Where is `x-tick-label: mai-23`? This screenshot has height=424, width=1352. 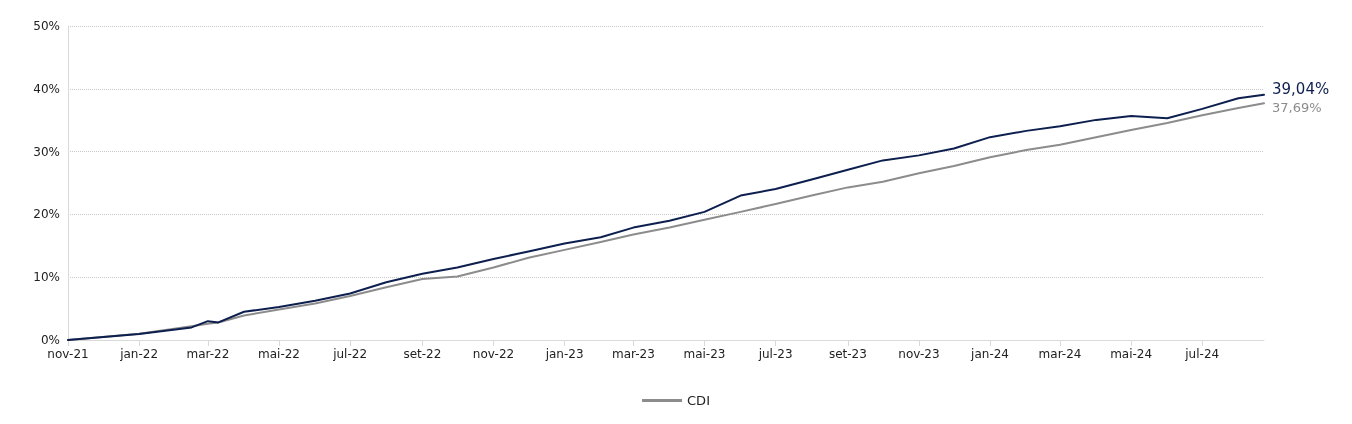 x-tick-label: mai-23 is located at coordinates (704, 354).